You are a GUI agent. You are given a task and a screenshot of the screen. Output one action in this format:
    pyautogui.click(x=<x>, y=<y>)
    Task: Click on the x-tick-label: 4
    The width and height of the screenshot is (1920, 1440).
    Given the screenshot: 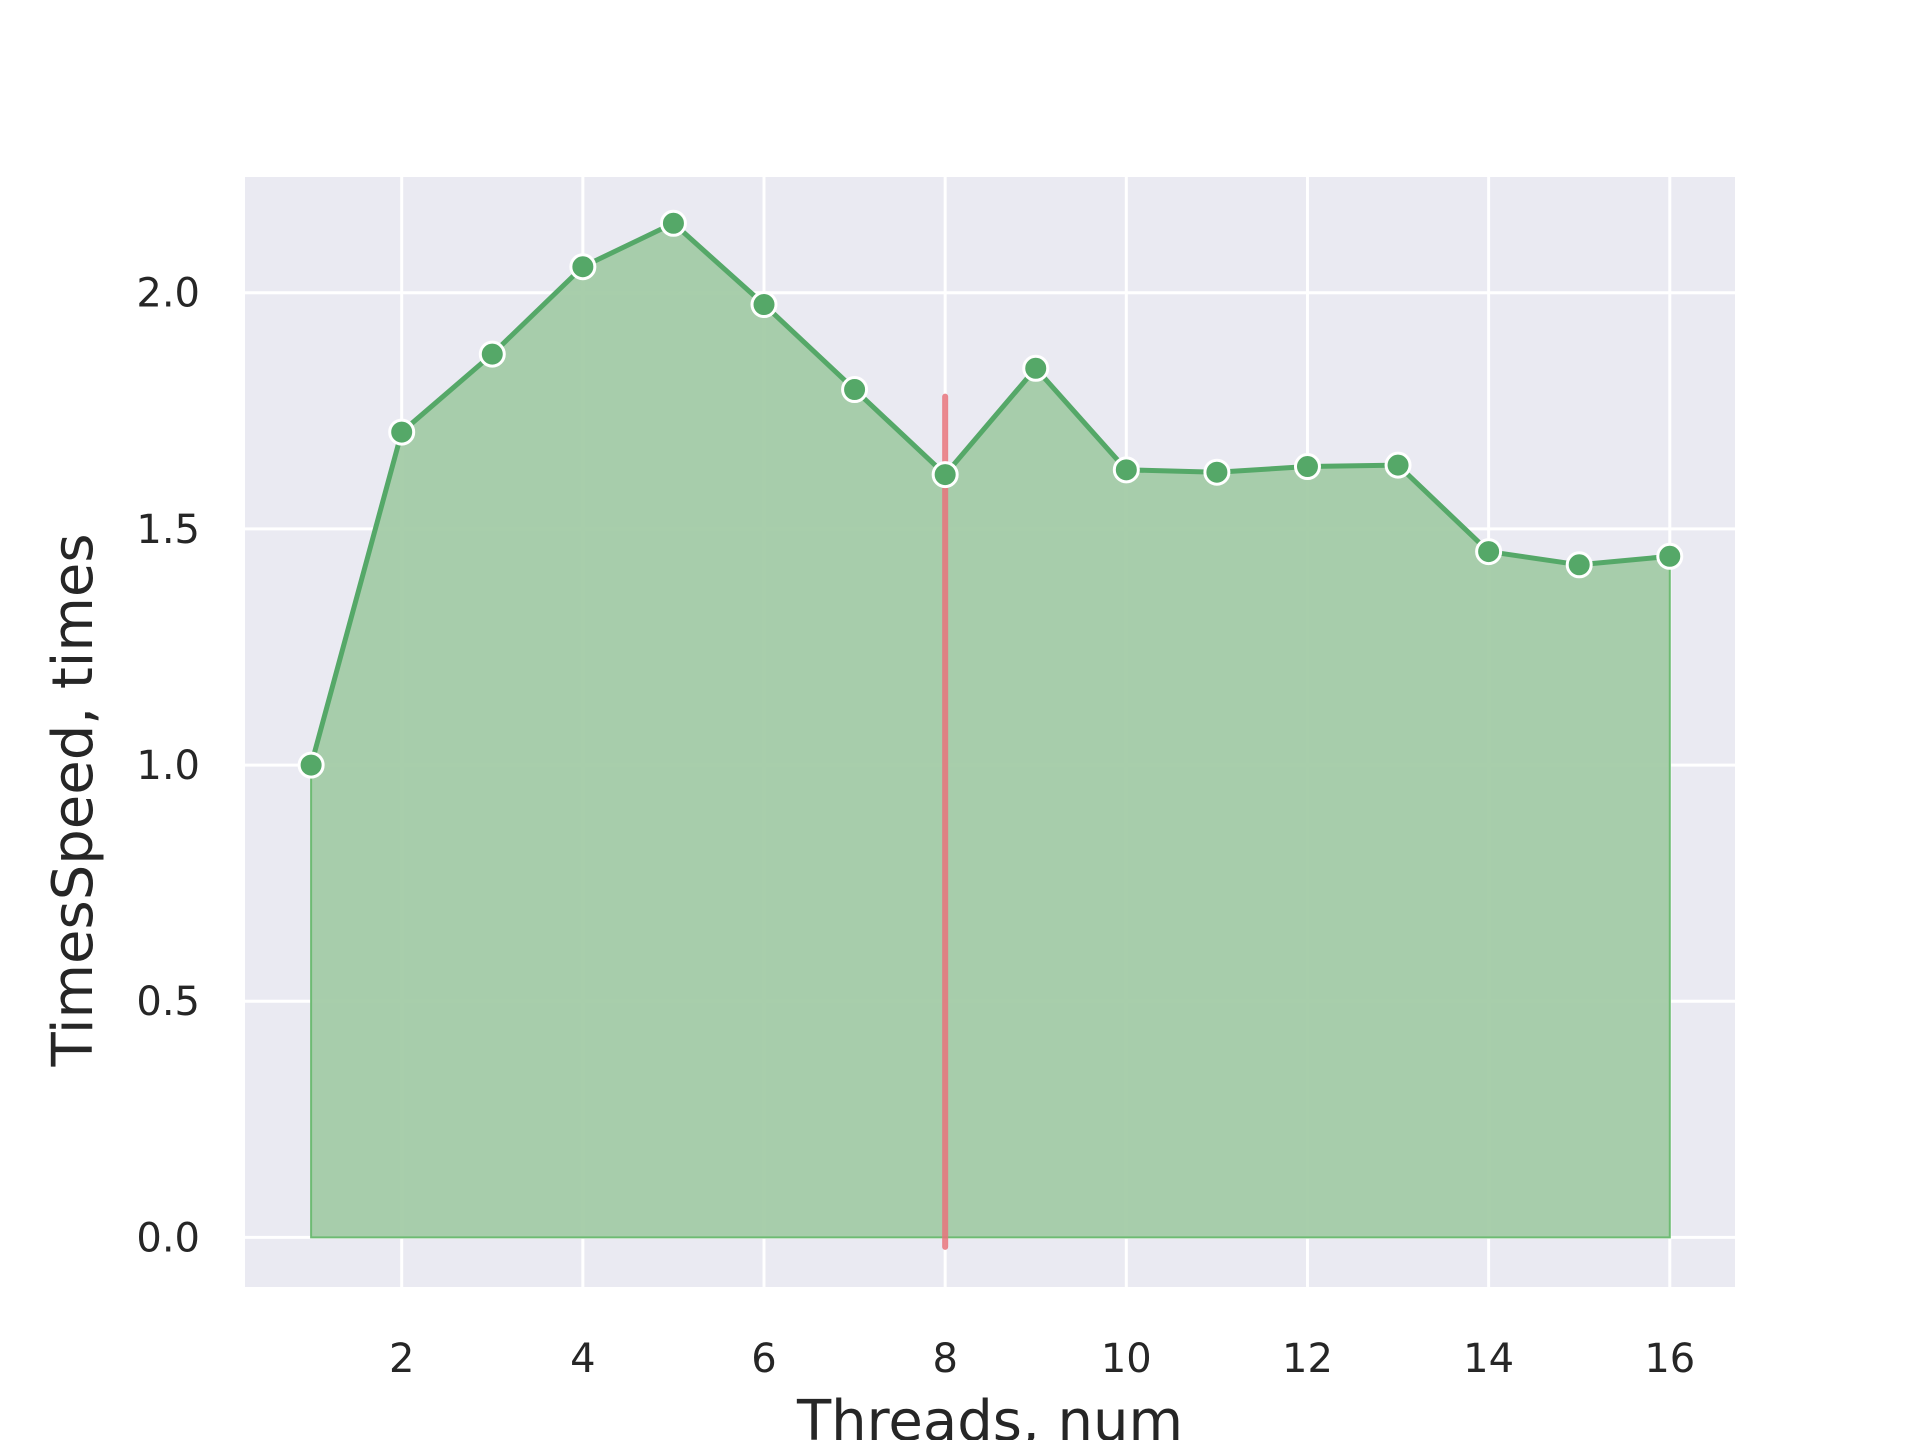 What is the action you would take?
    pyautogui.click(x=582, y=1359)
    